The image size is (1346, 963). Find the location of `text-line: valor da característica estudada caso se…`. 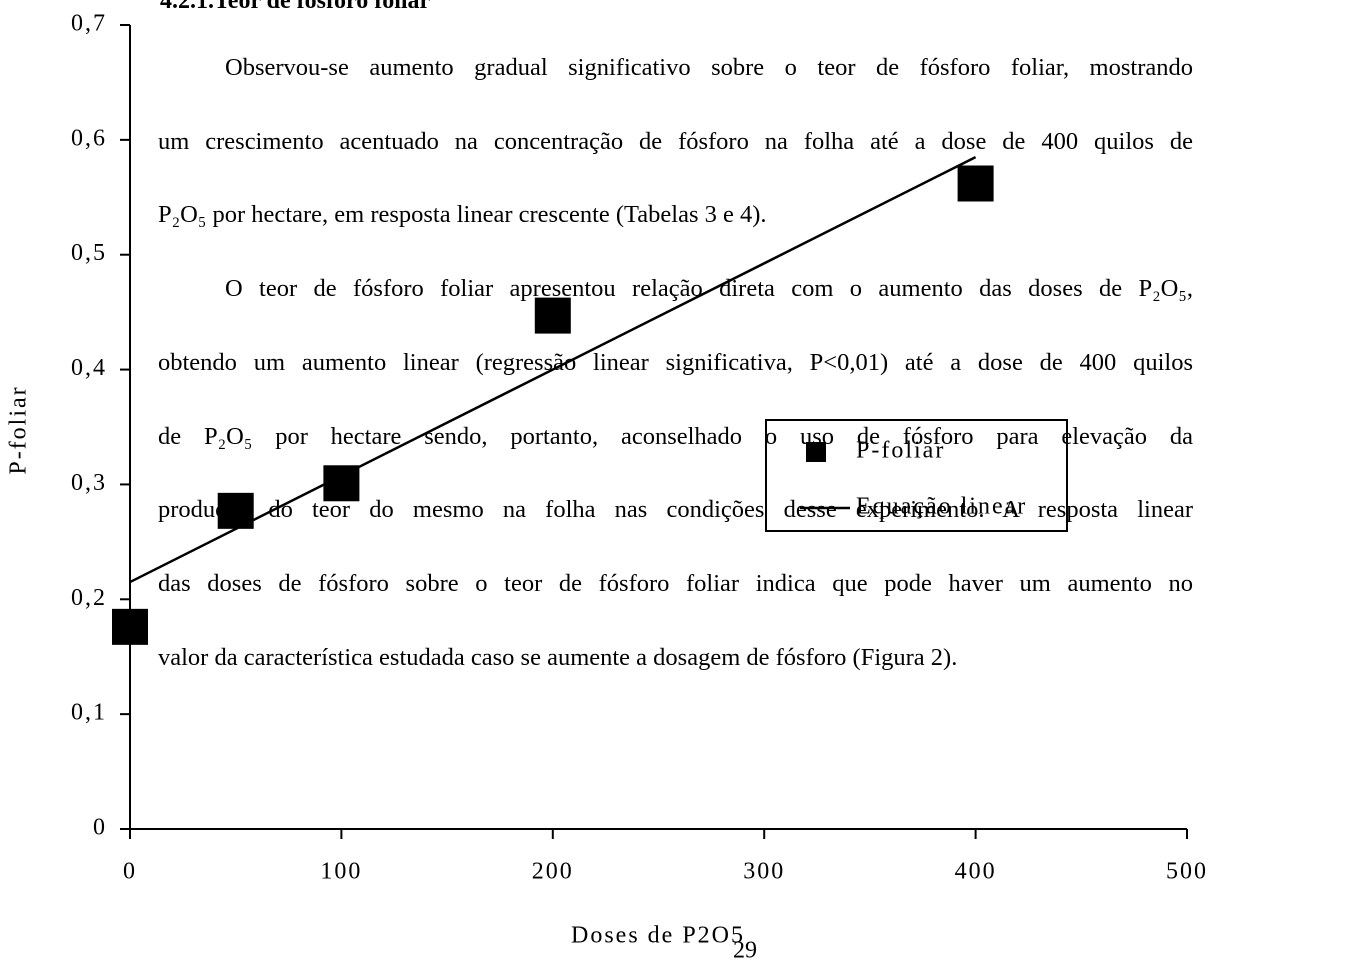

text-line: valor da característica estudada caso se… is located at coordinates (558, 657).